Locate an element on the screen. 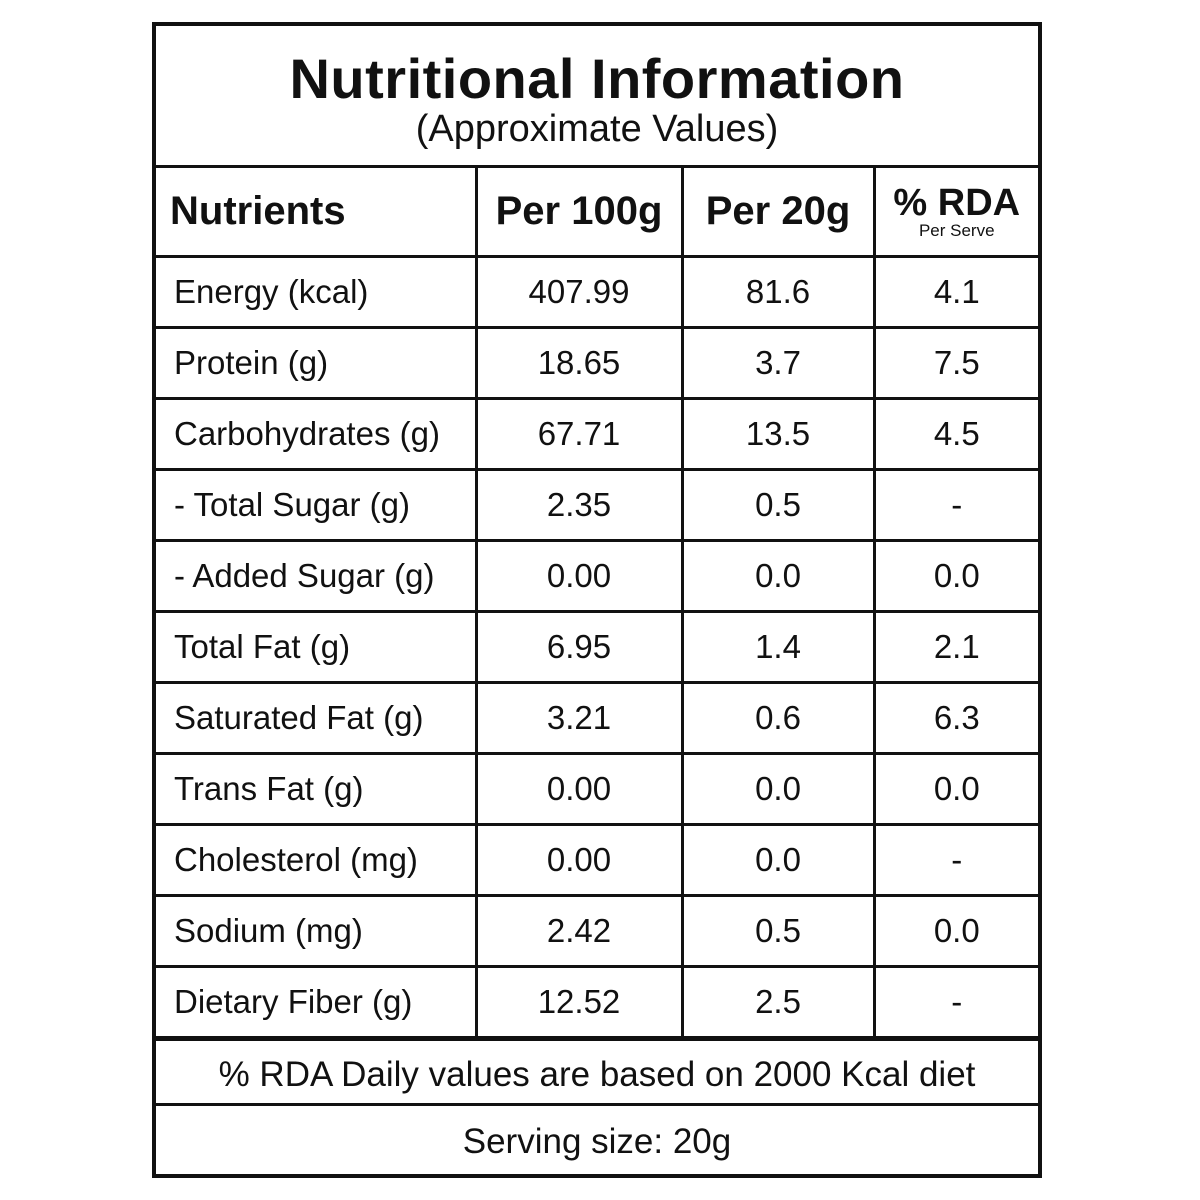  value-per-100g: 2.42 is located at coordinates (579, 930).